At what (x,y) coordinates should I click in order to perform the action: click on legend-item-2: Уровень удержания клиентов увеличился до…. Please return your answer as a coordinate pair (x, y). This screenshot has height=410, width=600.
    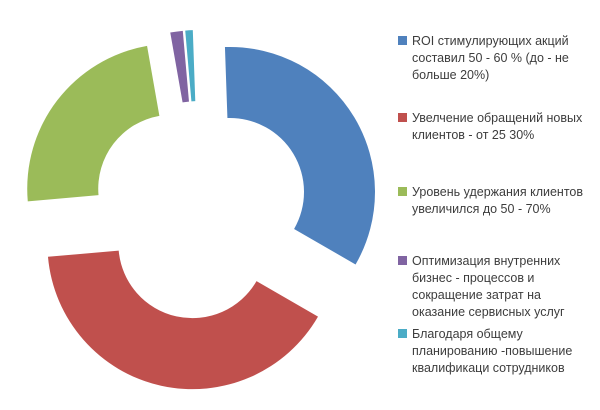
    Looking at the image, I should click on (496, 201).